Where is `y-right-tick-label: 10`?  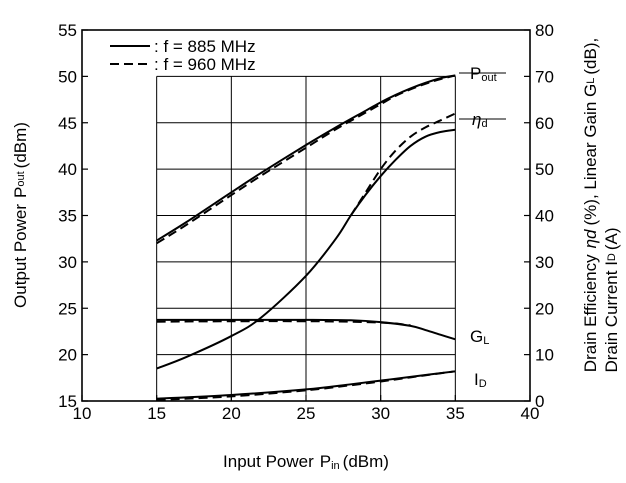 y-right-tick-label: 10 is located at coordinates (544, 355).